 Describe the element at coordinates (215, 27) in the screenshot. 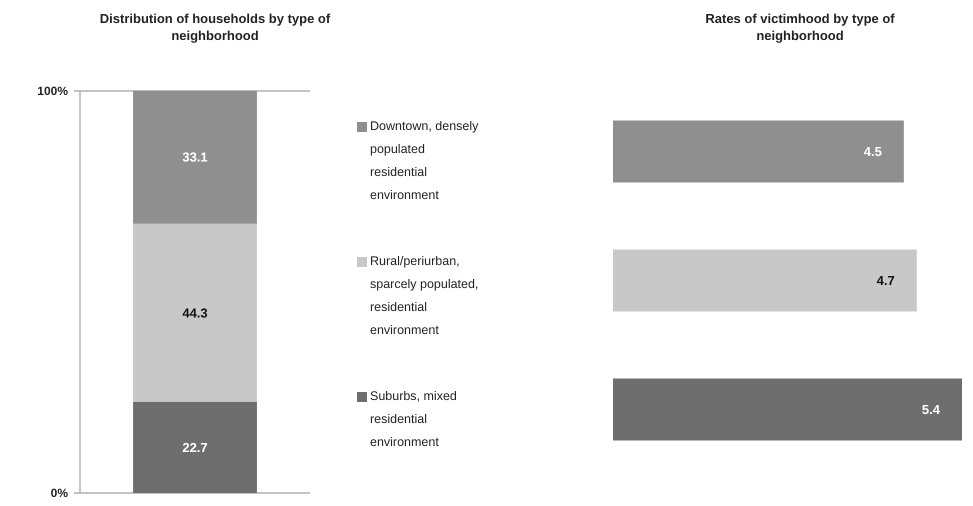

I see `chart-title: Distribution of households by type of neighborhood` at that location.